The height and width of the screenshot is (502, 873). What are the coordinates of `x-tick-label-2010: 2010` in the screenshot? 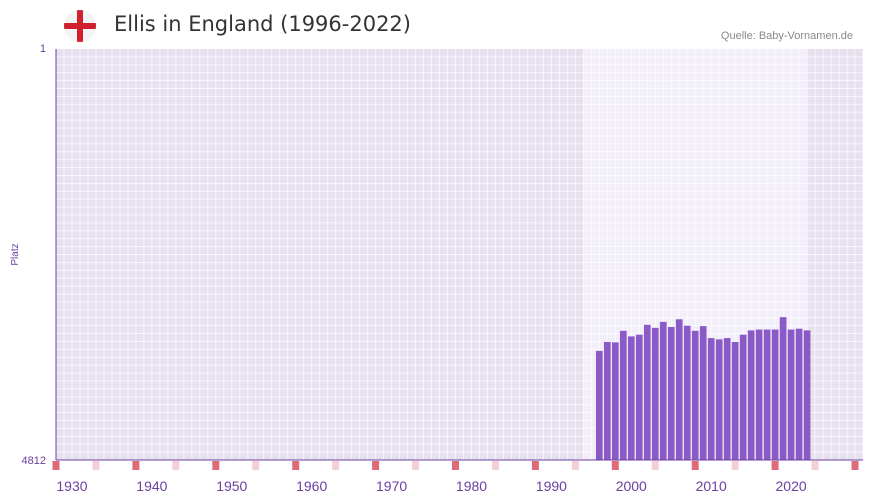 It's located at (711, 486).